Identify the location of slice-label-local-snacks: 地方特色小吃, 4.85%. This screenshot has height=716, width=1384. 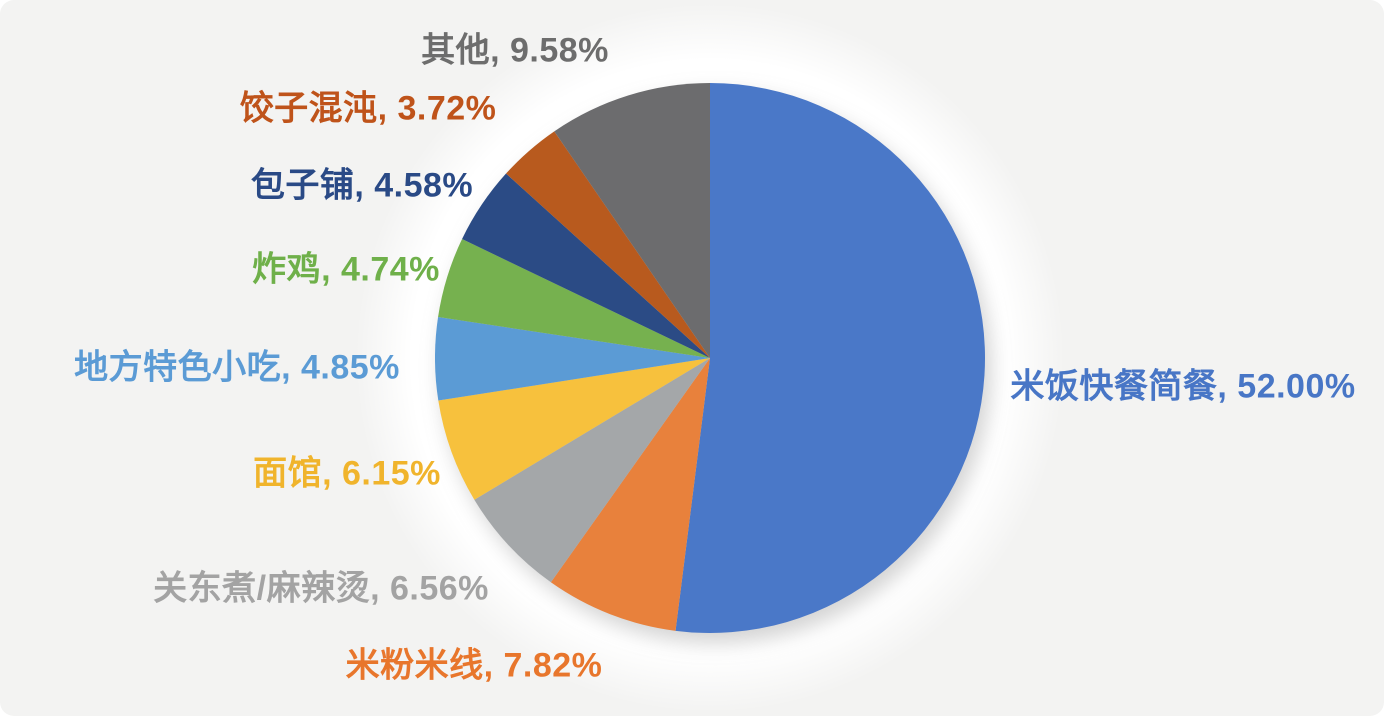
(237, 367).